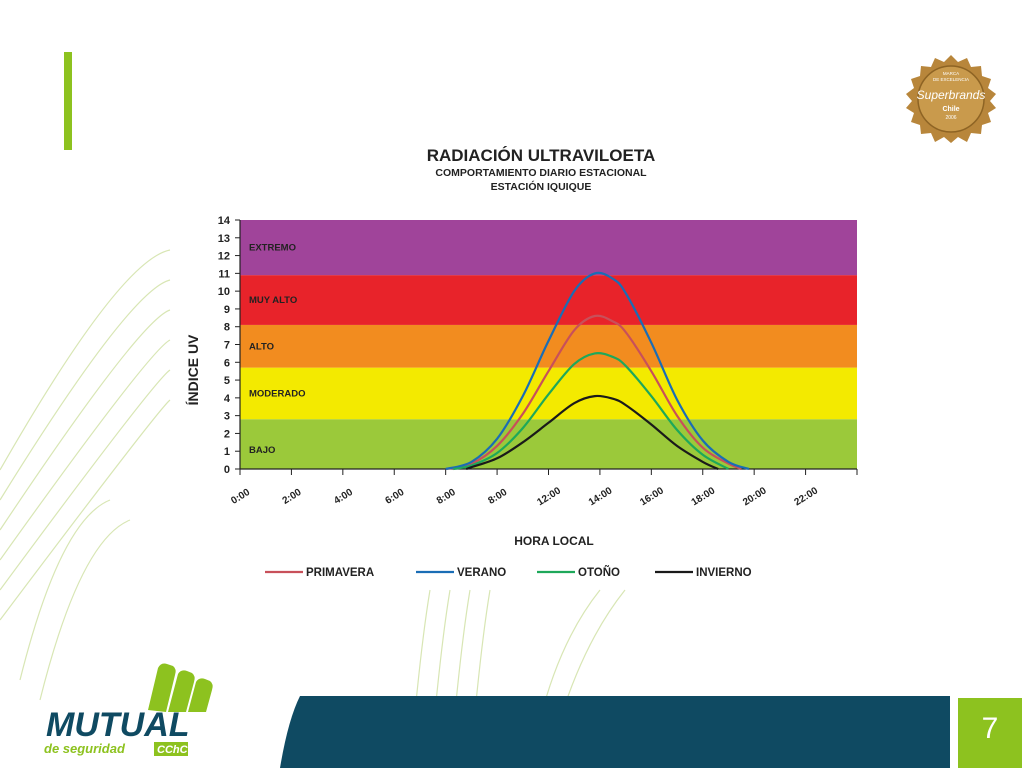 The height and width of the screenshot is (768, 1024). What do you see at coordinates (224, 221) in the screenshot?
I see `y-tick-label: 14` at bounding box center [224, 221].